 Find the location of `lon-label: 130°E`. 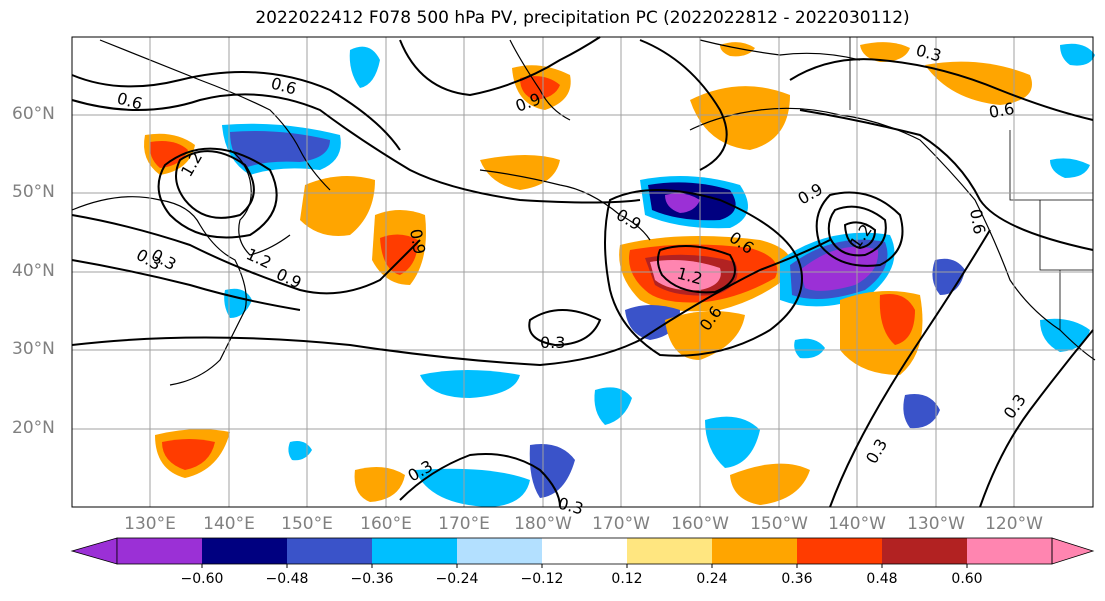

lon-label: 130°E is located at coordinates (150, 524).